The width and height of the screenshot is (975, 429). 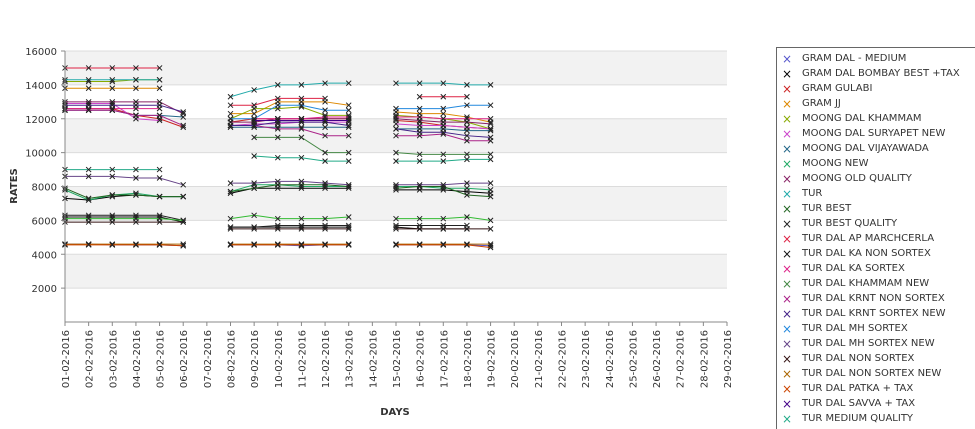 I want to click on plot-band, so click(x=396, y=169).